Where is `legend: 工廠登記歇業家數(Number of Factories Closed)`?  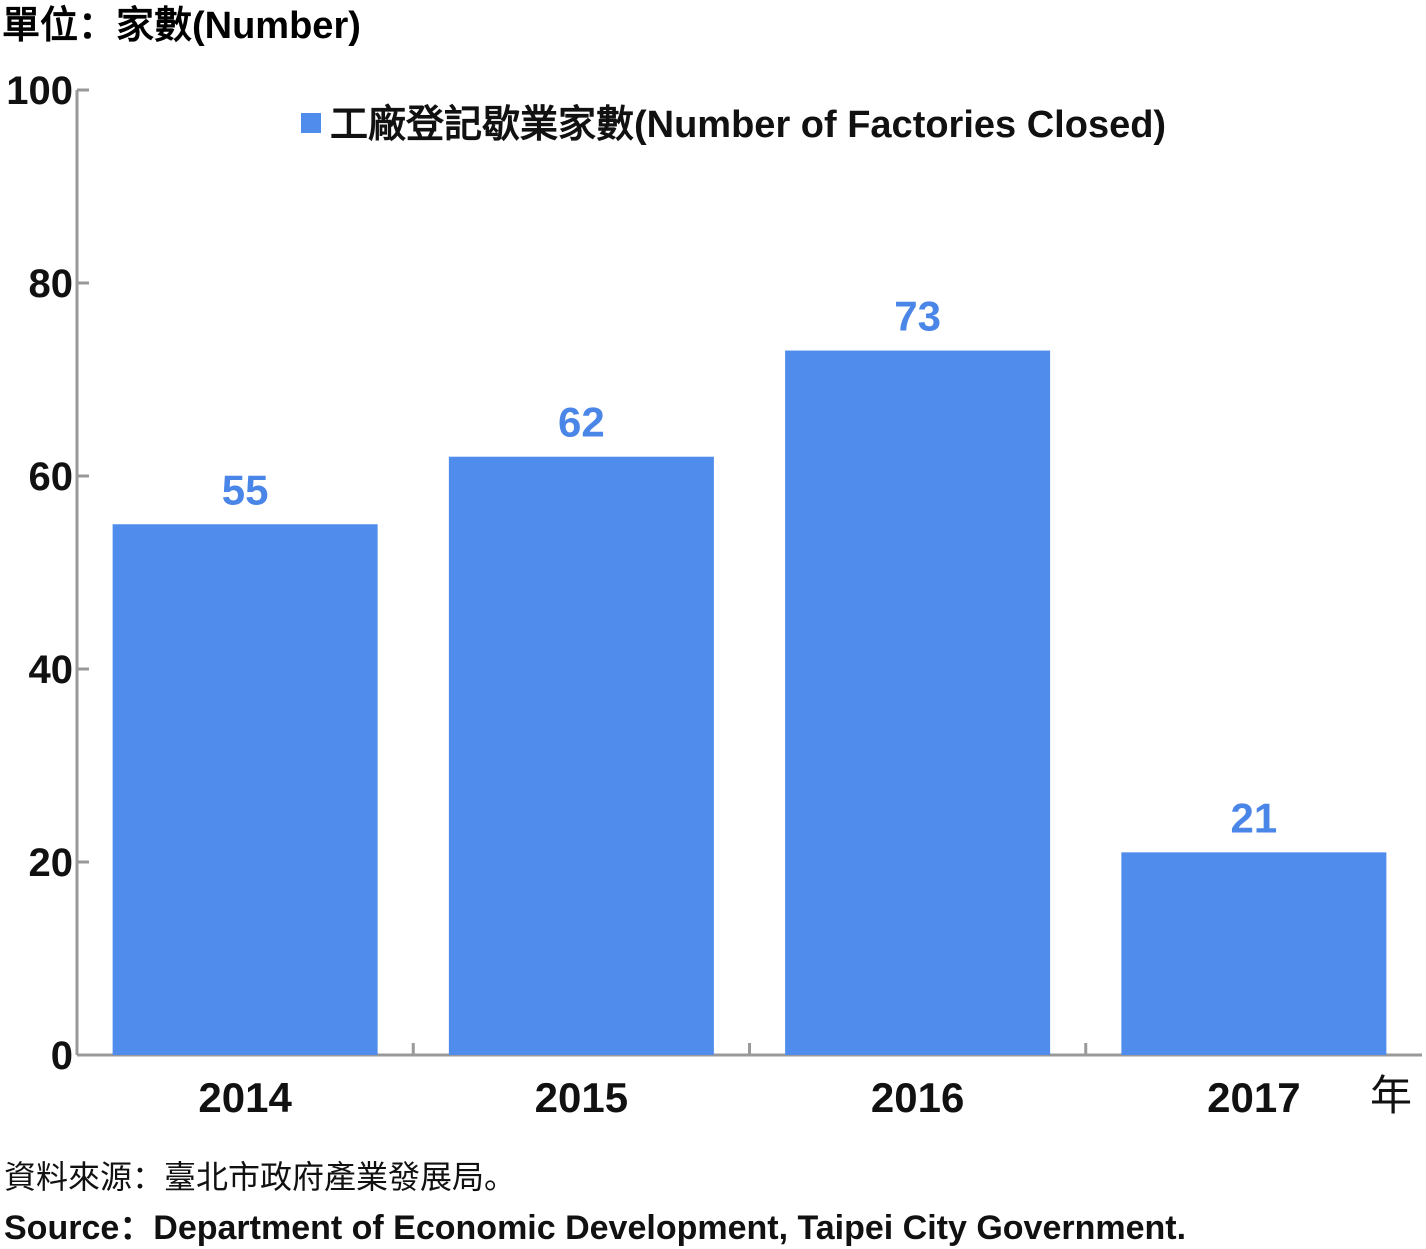 legend: 工廠登記歇業家數(Number of Factories Closed) is located at coordinates (733, 124).